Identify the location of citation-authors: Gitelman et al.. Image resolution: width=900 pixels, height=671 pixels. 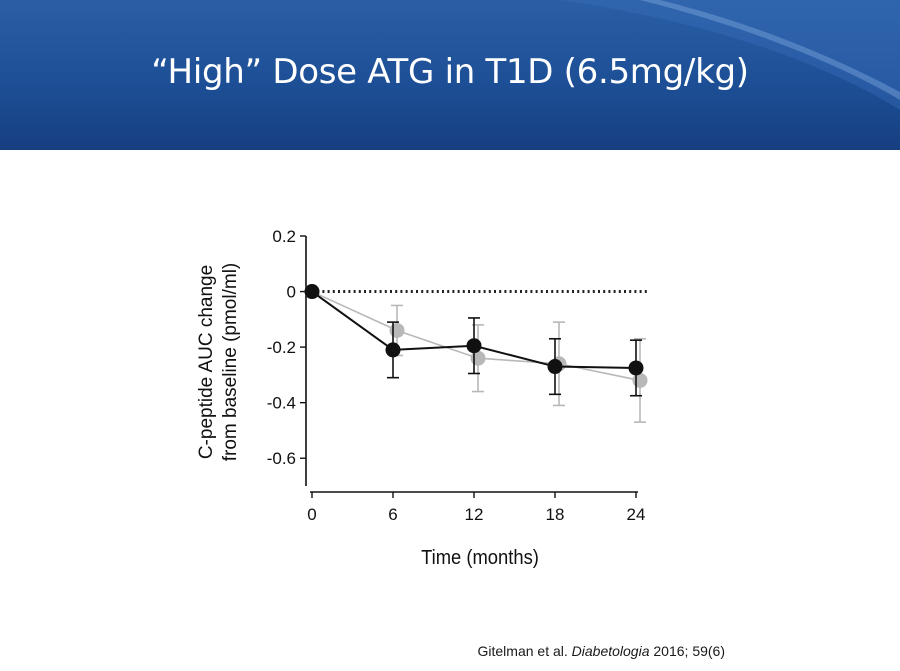
(522, 651).